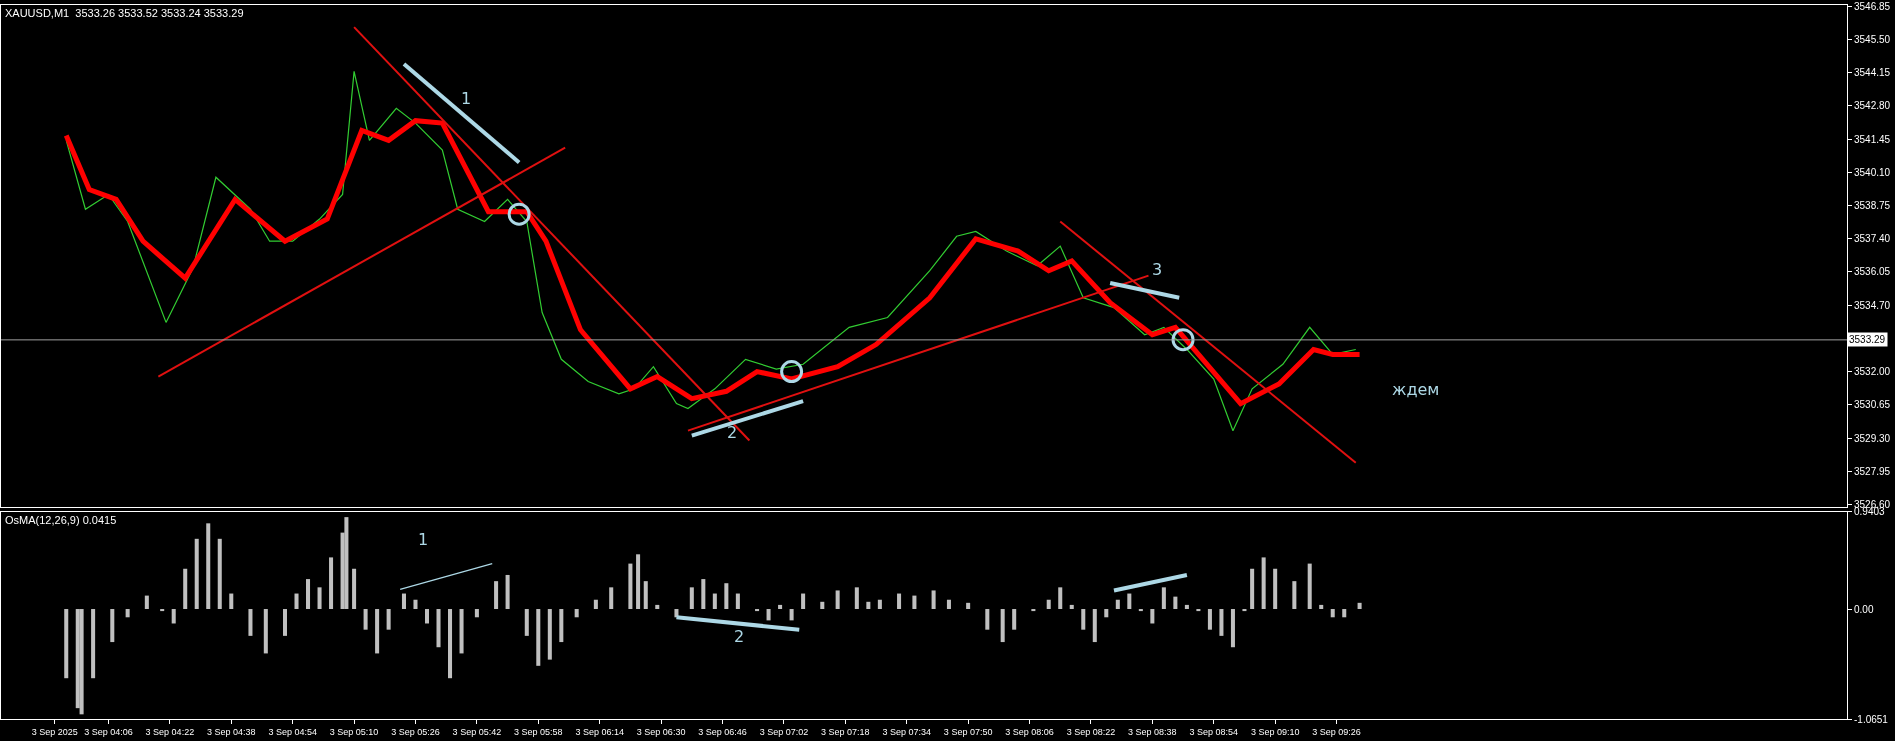  I want to click on x-tick-label: 3 Sep 07:34, so click(906, 731).